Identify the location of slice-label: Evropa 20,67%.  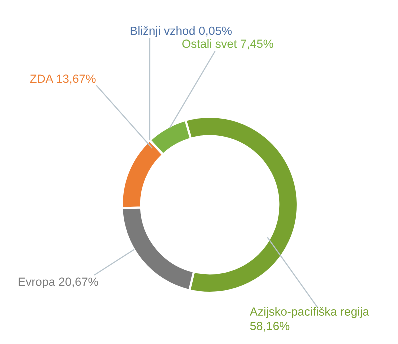
(58, 283).